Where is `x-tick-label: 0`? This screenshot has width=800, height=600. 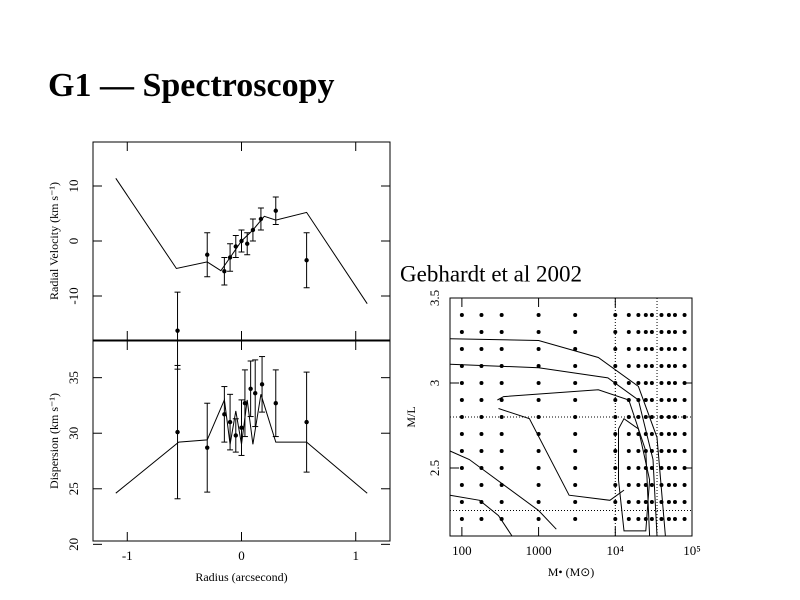
x-tick-label: 0 is located at coordinates (241, 555).